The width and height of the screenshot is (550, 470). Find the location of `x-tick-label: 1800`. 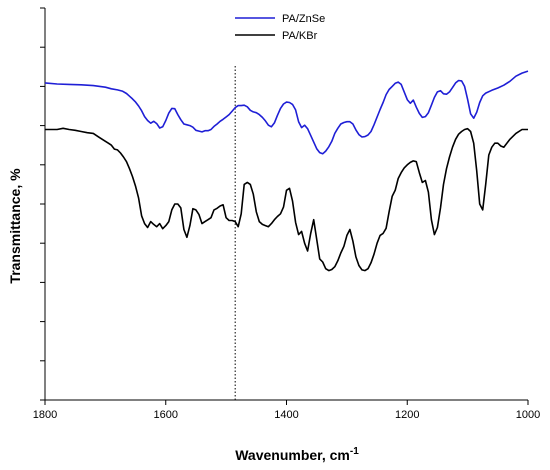

x-tick-label: 1800 is located at coordinates (45, 415).